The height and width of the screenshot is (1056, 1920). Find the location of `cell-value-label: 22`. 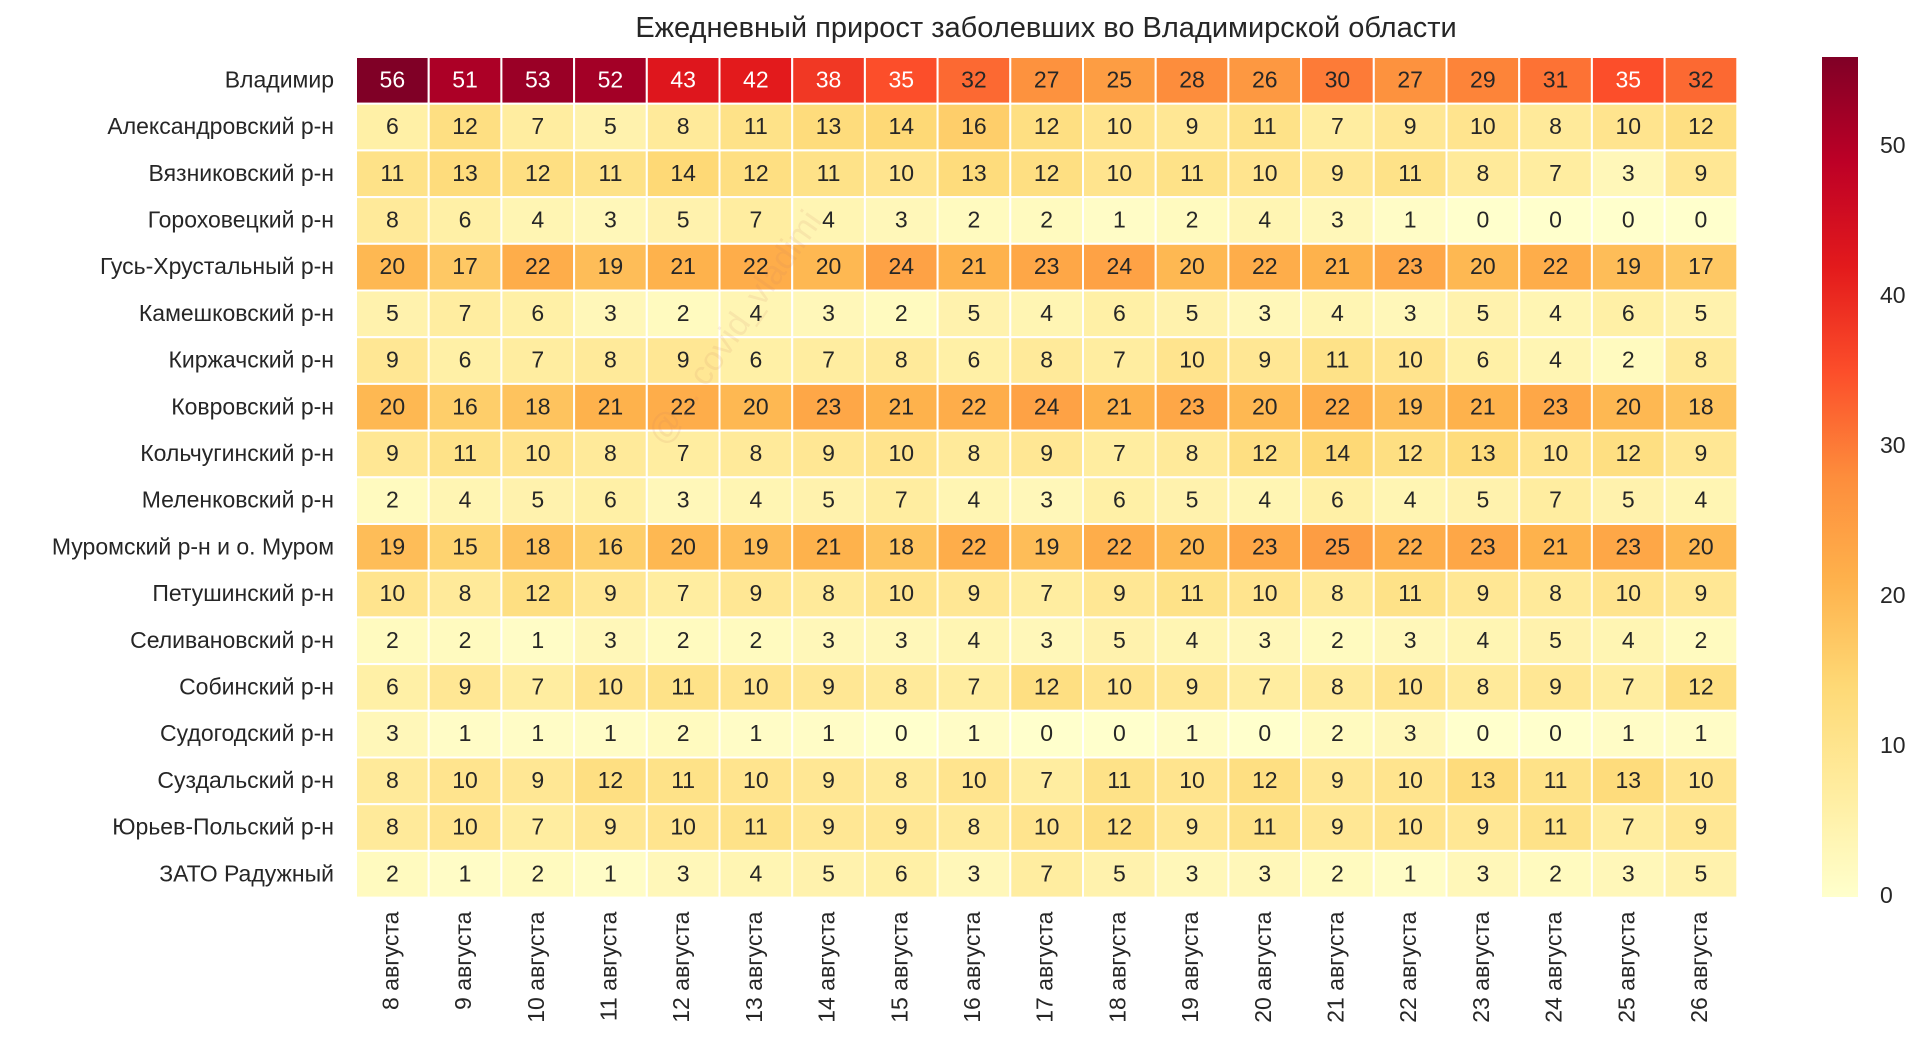

cell-value-label: 22 is located at coordinates (1265, 266).